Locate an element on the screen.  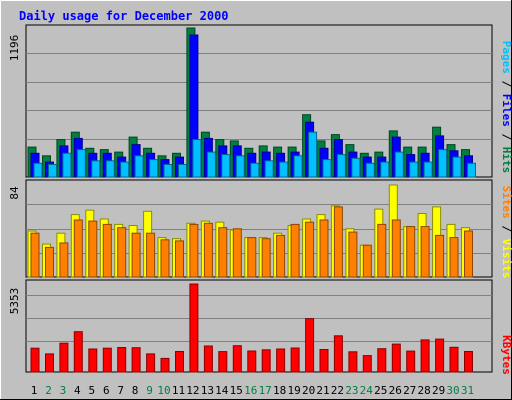
x-label-day-10: 10 is located at coordinates (163, 390).